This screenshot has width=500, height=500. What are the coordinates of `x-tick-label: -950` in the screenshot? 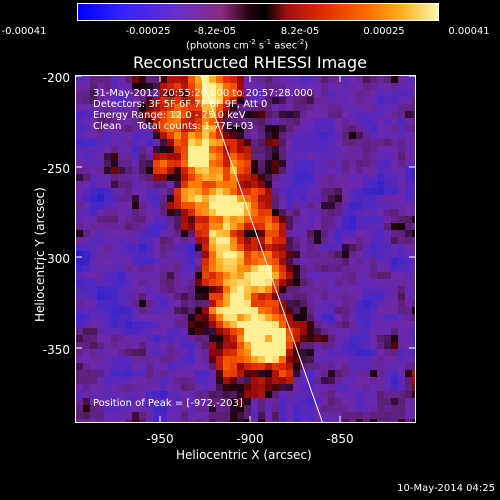 It's located at (160, 439).